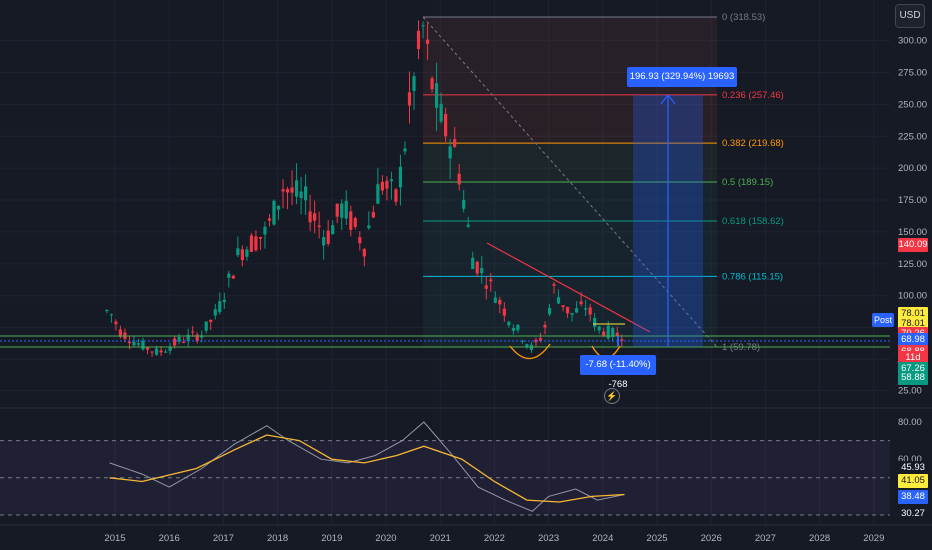 This screenshot has height=550, width=932. I want to click on fib-level-label: 0.5 (189.15), so click(747, 182).